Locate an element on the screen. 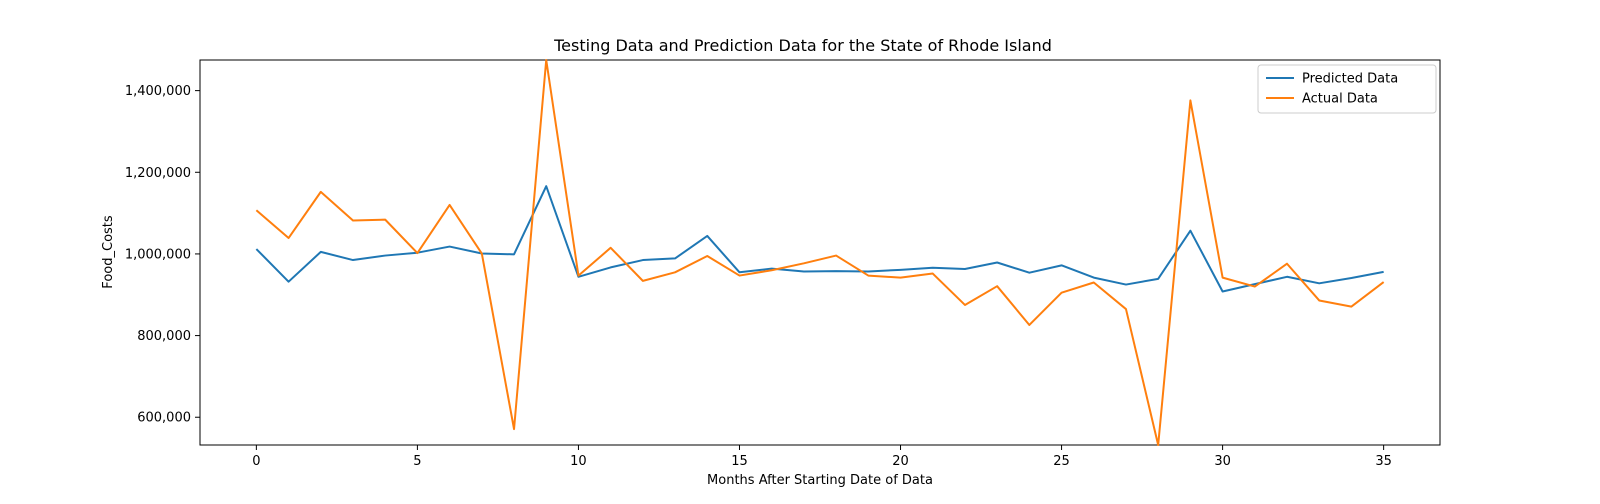 This screenshot has height=504, width=1600. x-axis-label: Months After Starting Date of Data is located at coordinates (820, 480).